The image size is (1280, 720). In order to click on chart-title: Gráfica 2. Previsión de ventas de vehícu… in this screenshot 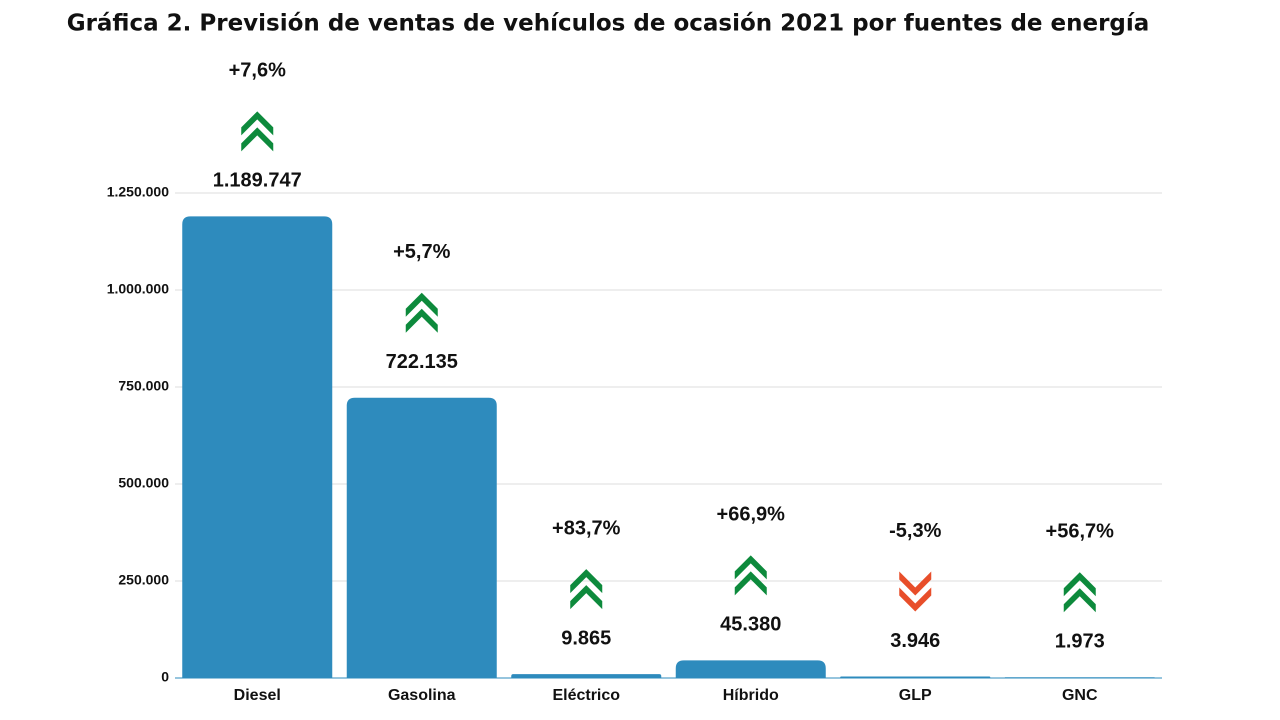, I will do `click(608, 24)`.